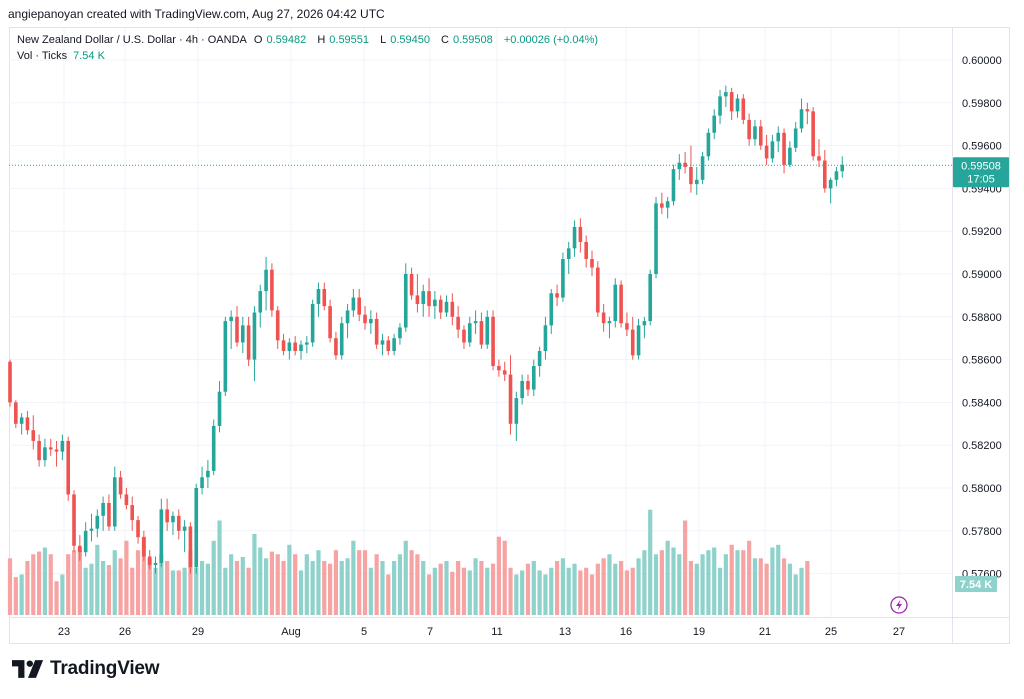  What do you see at coordinates (981, 172) in the screenshot?
I see `last-price-tag` at bounding box center [981, 172].